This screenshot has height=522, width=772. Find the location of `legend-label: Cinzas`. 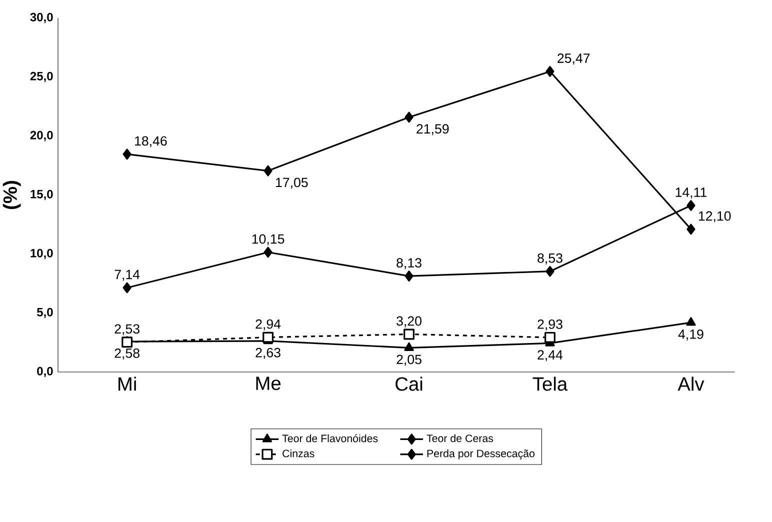

legend-label: Cinzas is located at coordinates (298, 453).